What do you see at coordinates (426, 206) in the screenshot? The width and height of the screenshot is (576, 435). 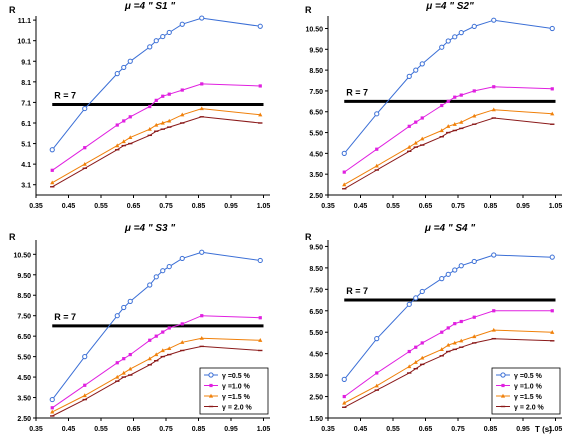 I see `x-tick-label: 0.65` at bounding box center [426, 206].